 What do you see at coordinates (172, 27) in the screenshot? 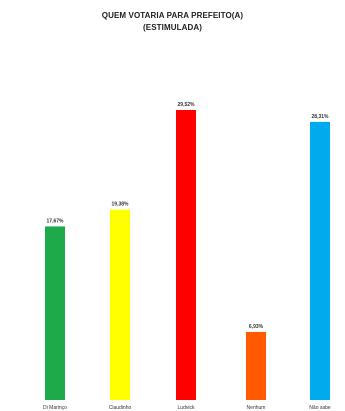
I see `chart-subtitle: (ESTIMULADA)` at bounding box center [172, 27].